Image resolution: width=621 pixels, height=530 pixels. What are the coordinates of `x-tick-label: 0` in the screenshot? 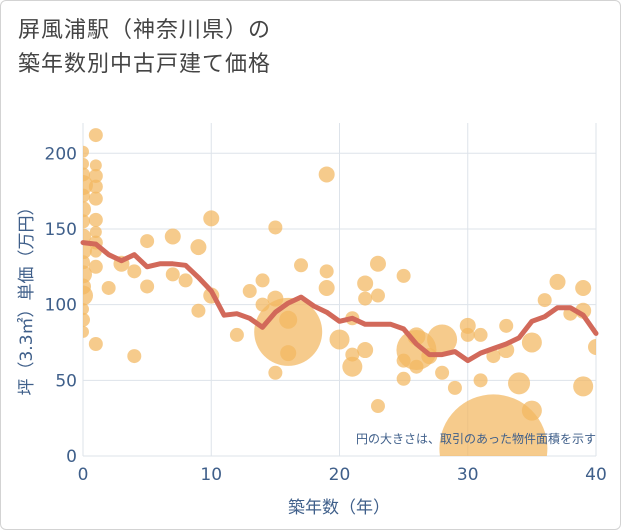 It's located at (83, 475).